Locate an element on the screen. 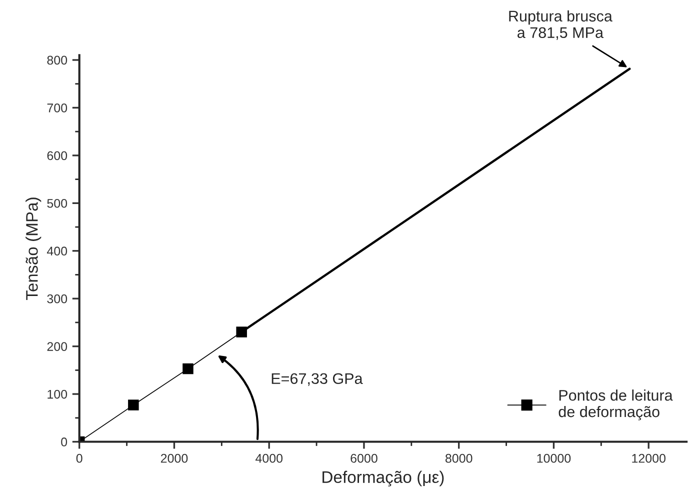 The width and height of the screenshot is (690, 502). y-tick-label: 600 is located at coordinates (57, 155).